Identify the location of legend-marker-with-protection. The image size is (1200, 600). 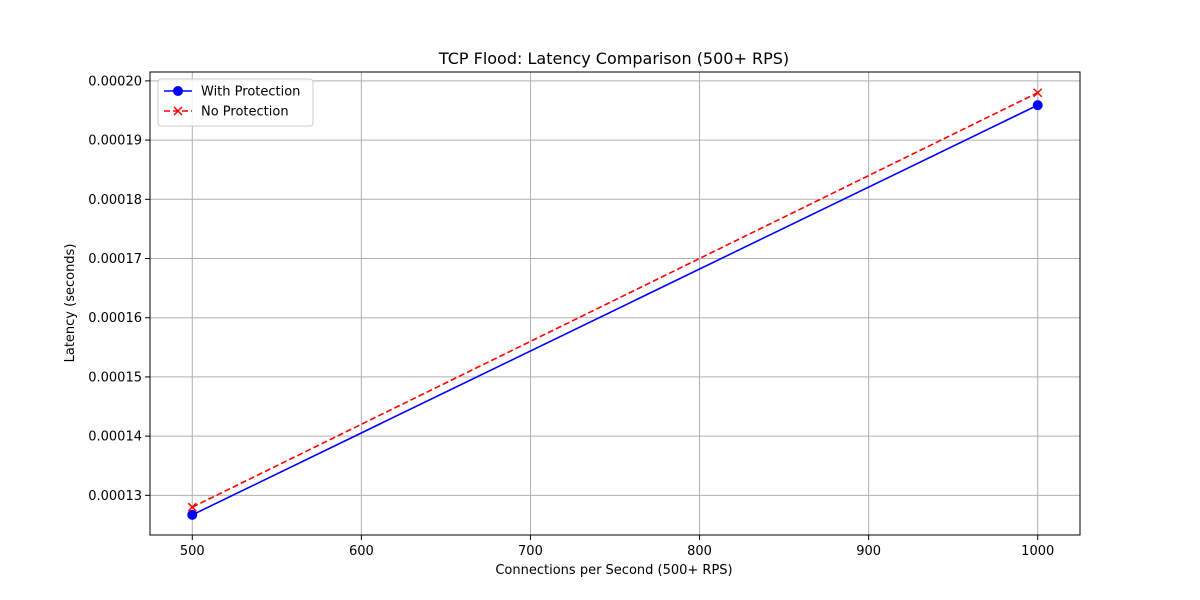
(178, 91).